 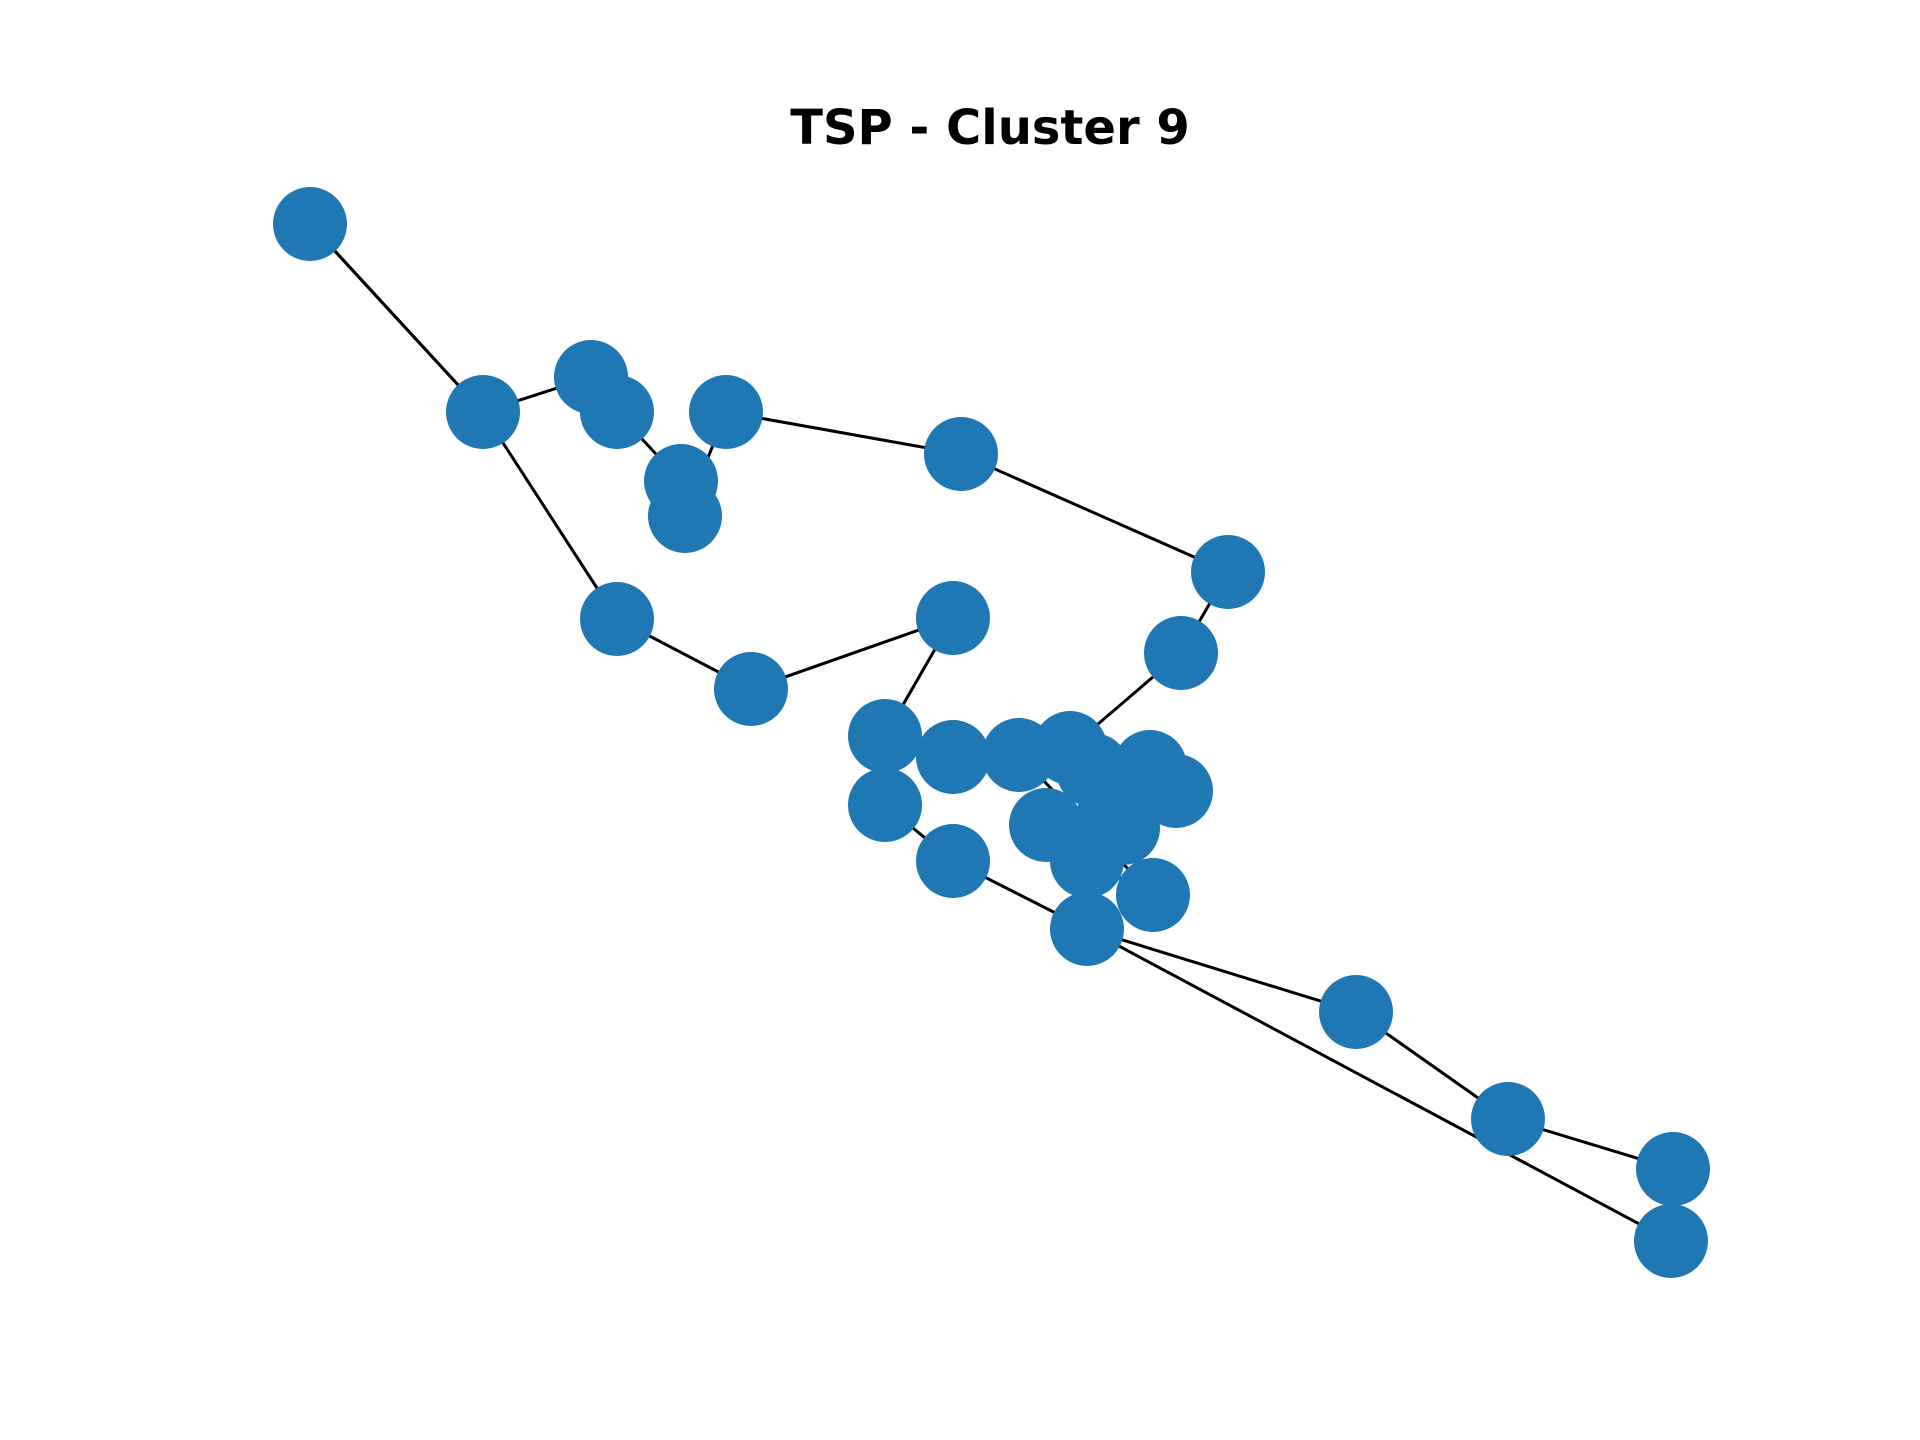 What do you see at coordinates (617, 412) in the screenshot?
I see `node-n4` at bounding box center [617, 412].